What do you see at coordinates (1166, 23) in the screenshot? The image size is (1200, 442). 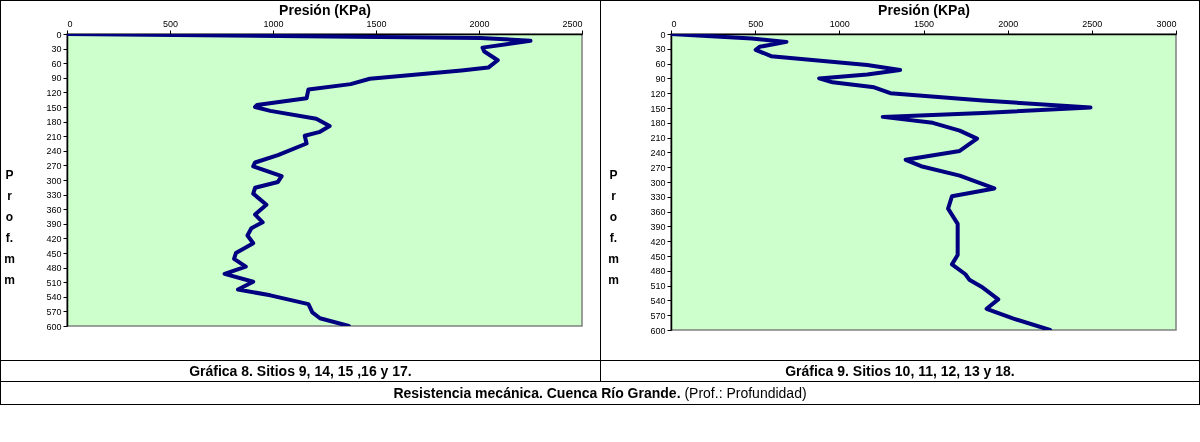 I see `x-tick-label: 3000` at bounding box center [1166, 23].